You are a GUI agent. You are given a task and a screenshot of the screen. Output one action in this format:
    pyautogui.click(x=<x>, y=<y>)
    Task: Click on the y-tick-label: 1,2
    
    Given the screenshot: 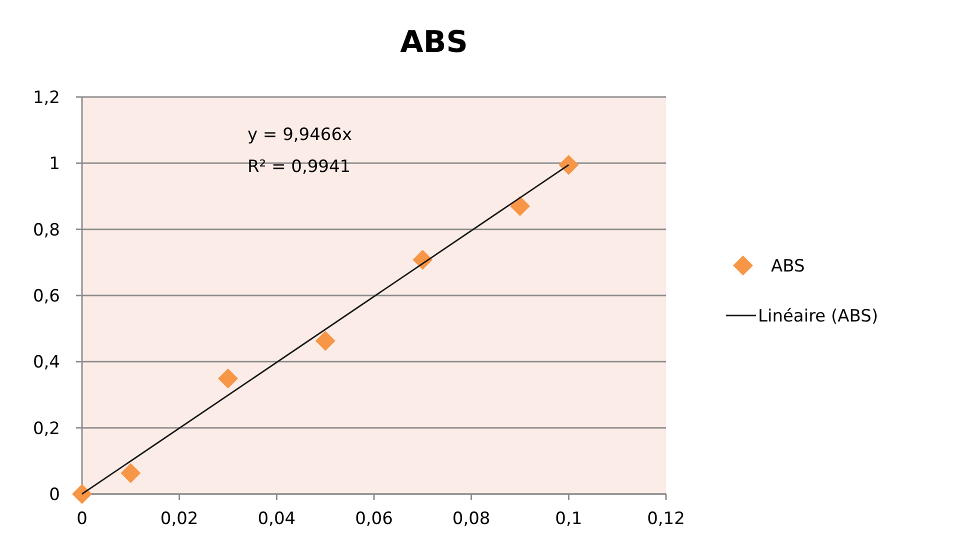 What is the action you would take?
    pyautogui.click(x=46, y=98)
    